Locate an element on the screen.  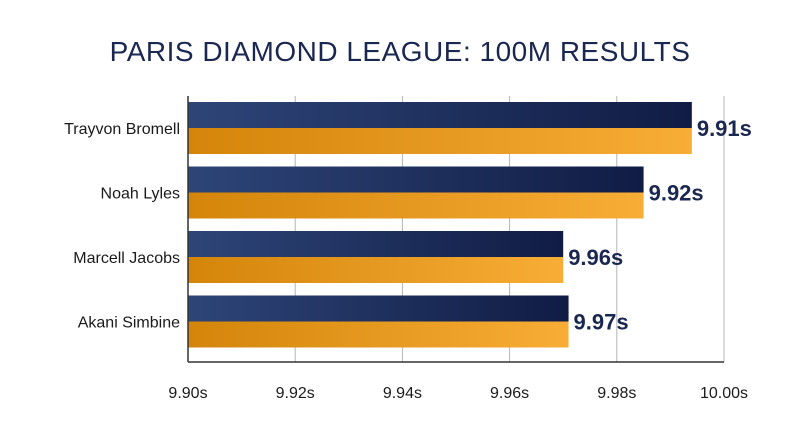
chart-title: PARIS DIAMOND LEAGUE: 100M RESULTS is located at coordinates (400, 51).